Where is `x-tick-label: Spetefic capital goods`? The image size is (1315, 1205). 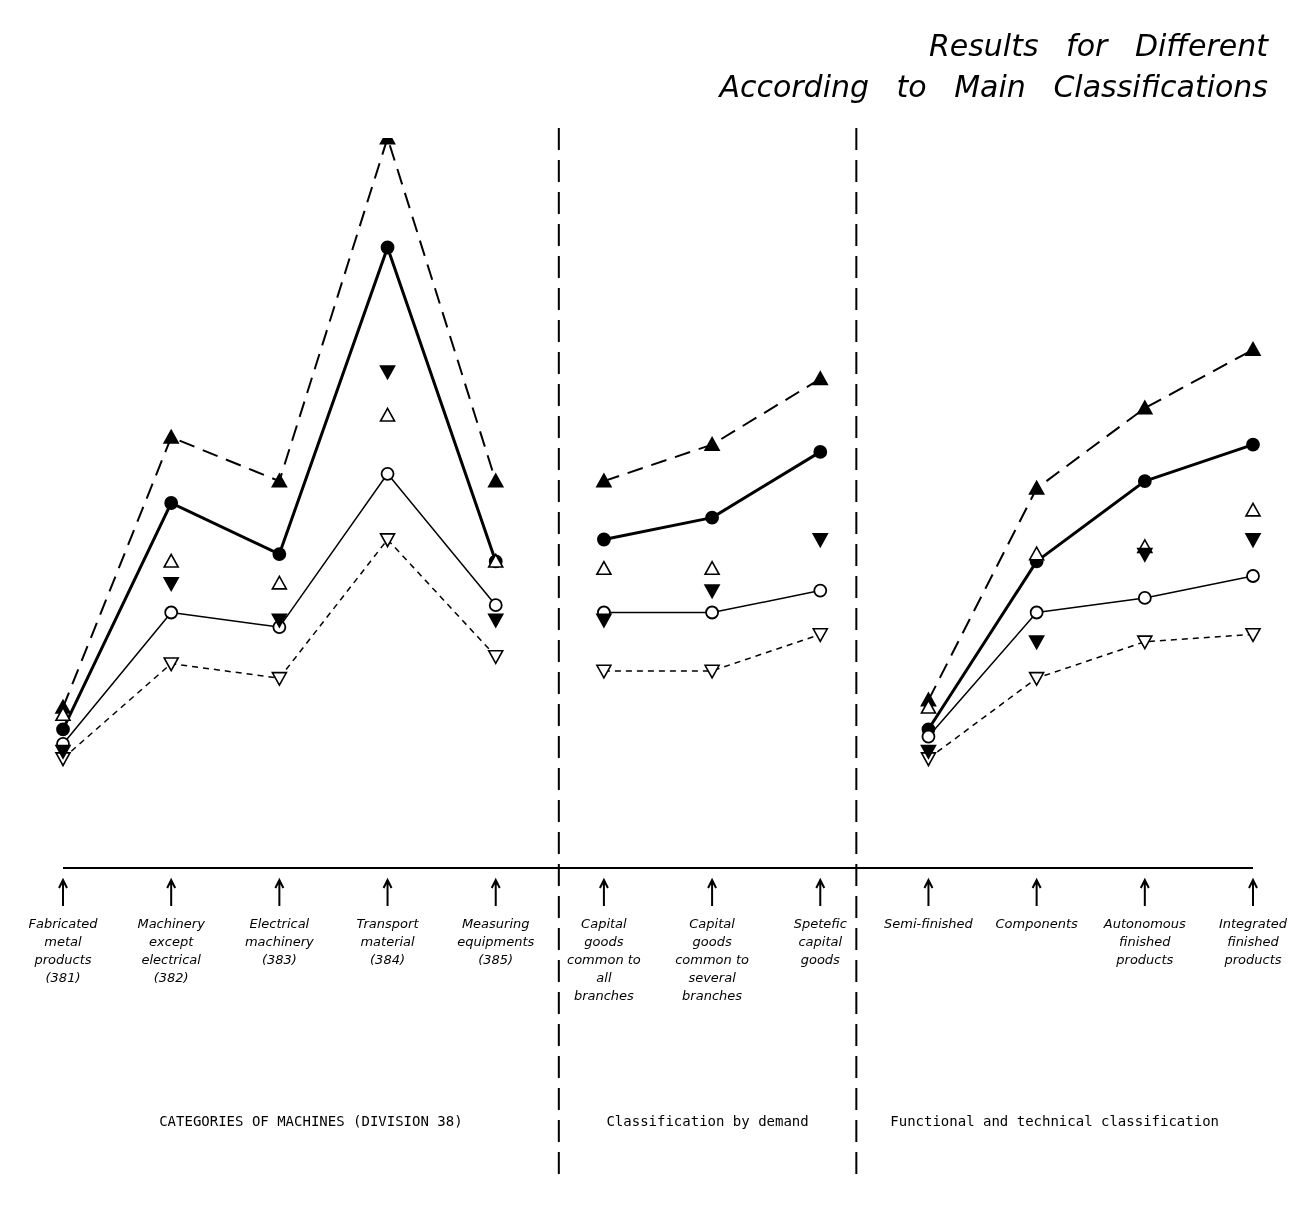
x-tick-label: Spetefic capital goods is located at coordinates (820, 941).